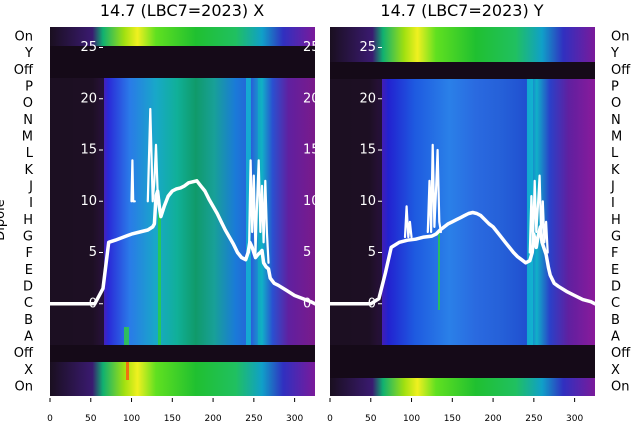  What do you see at coordinates (311, 98) in the screenshot?
I see `y-tick-label-right: 20` at bounding box center [311, 98].